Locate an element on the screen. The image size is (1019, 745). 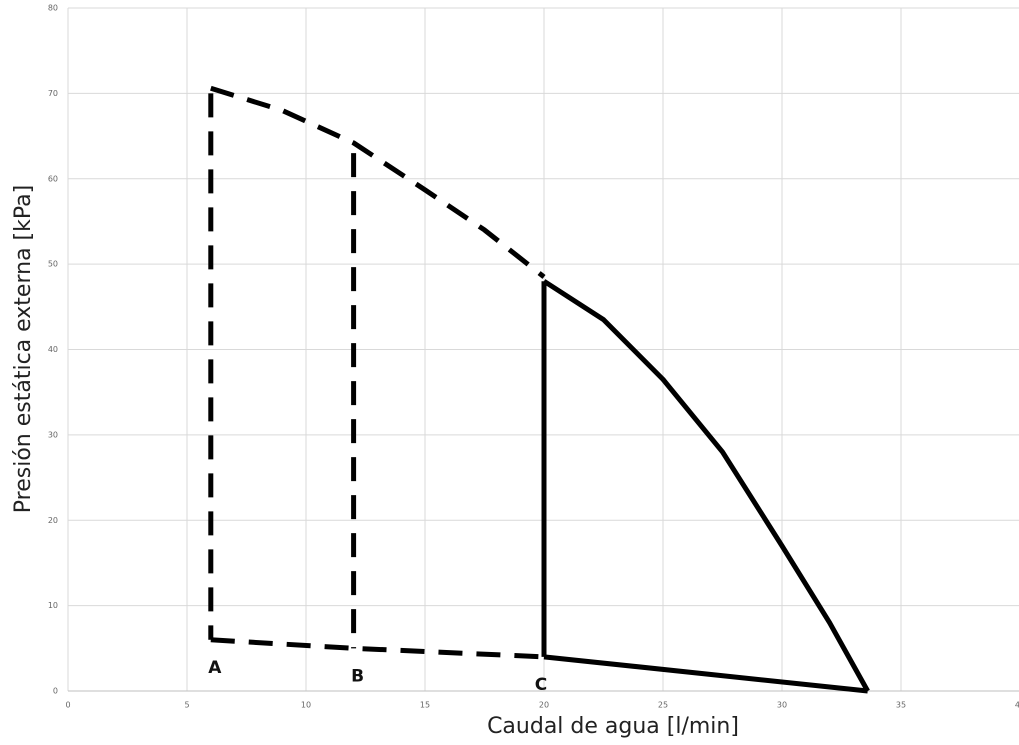
y-axis-title: Presión estática externa [kPa] is located at coordinates (23, 349).